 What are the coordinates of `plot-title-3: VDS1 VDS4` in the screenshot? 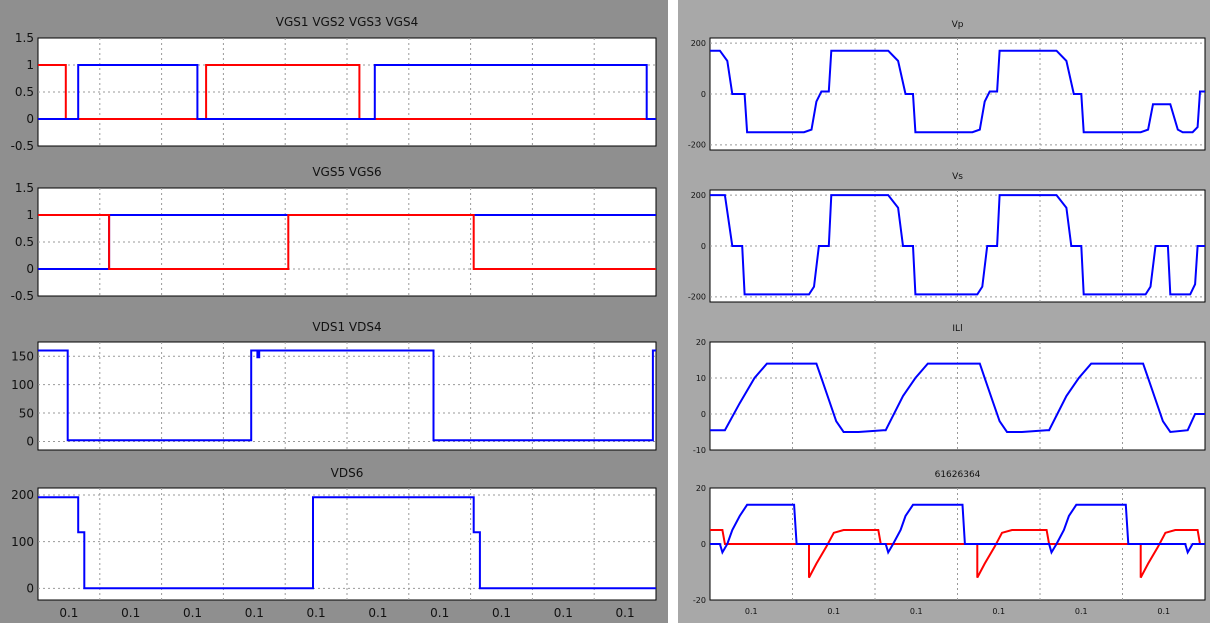 It's located at (346, 327).